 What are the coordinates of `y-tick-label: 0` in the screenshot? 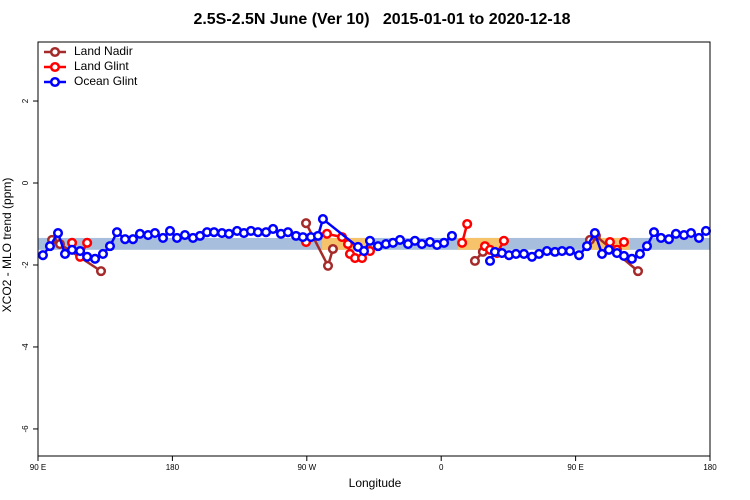 It's located at (25, 182).